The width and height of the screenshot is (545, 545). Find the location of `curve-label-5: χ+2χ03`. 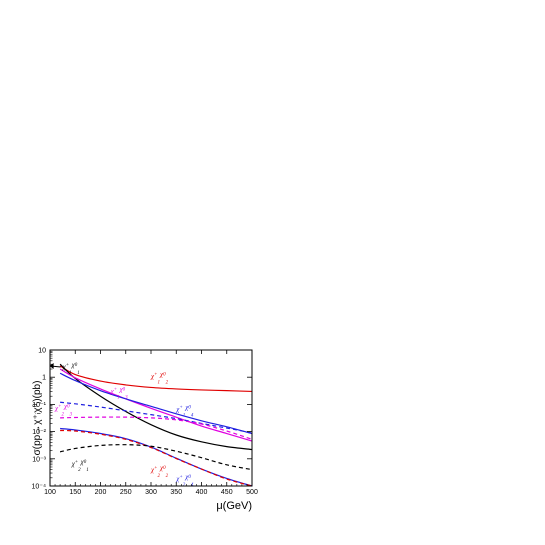

curve-label-5: χ+2χ03 is located at coordinates (63, 409).